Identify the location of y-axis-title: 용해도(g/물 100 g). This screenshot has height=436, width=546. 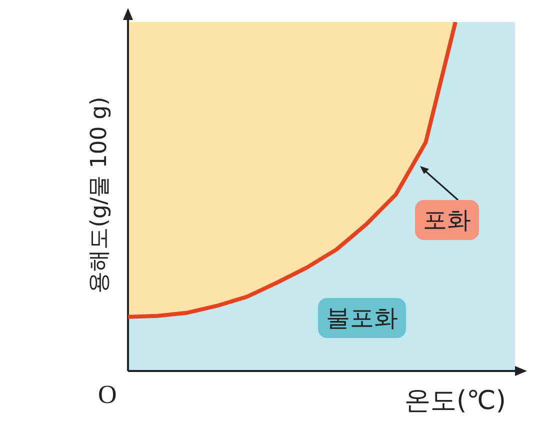
(100, 195).